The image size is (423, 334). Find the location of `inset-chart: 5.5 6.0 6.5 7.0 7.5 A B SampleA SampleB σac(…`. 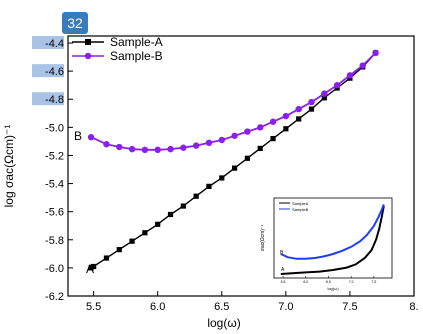

inset-chart: 5.5 6.0 6.5 7.0 7.5 A B SampleA SampleB σac(… is located at coordinates (326, 244).